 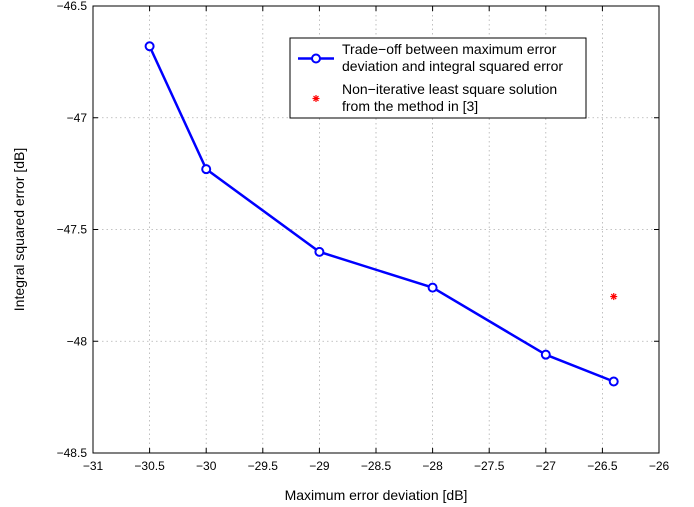 I want to click on legend-box, so click(x=438, y=78).